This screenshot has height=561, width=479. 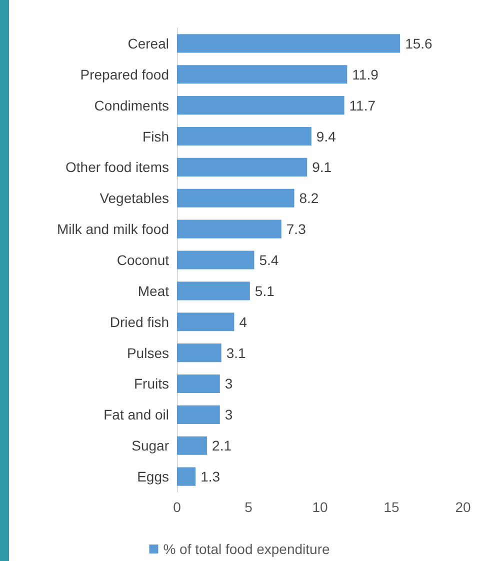 I want to click on y-tick-label: Pulses, so click(x=147, y=352).